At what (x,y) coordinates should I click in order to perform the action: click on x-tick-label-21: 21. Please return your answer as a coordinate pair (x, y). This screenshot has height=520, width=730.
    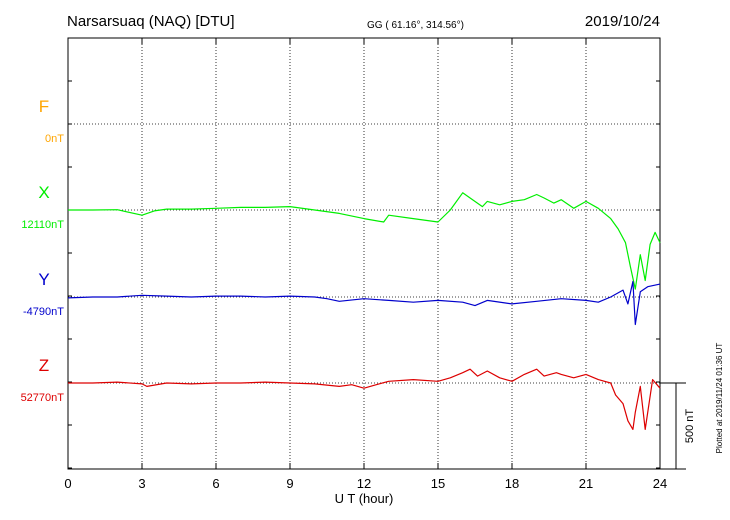
    Looking at the image, I should click on (586, 483).